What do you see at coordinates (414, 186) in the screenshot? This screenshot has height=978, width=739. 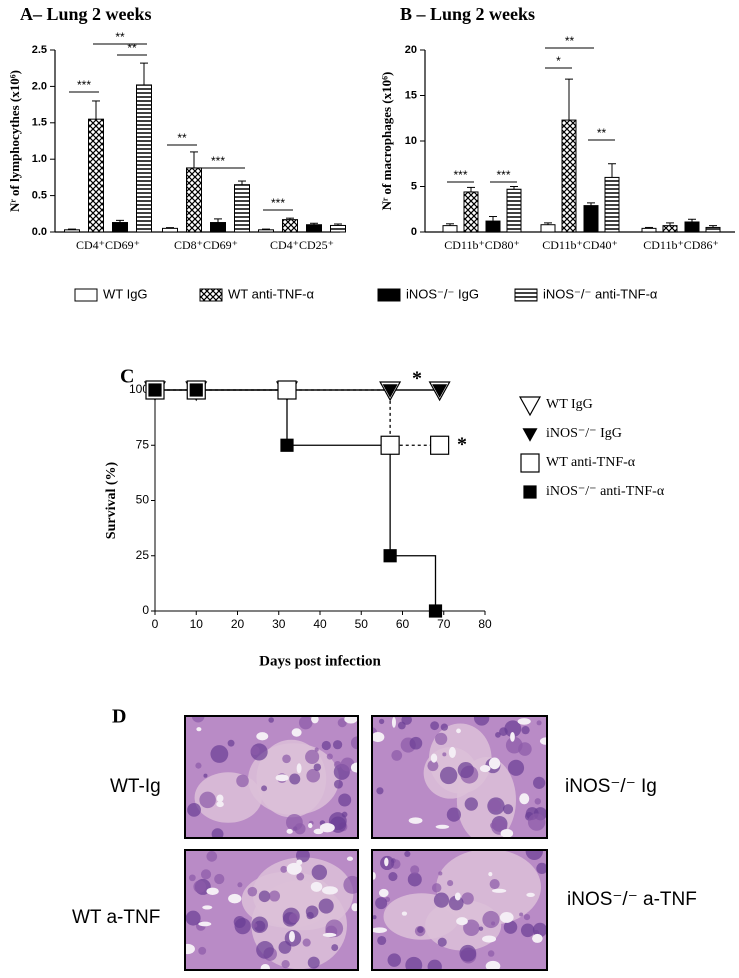 I see `y-tick-label: 5` at bounding box center [414, 186].